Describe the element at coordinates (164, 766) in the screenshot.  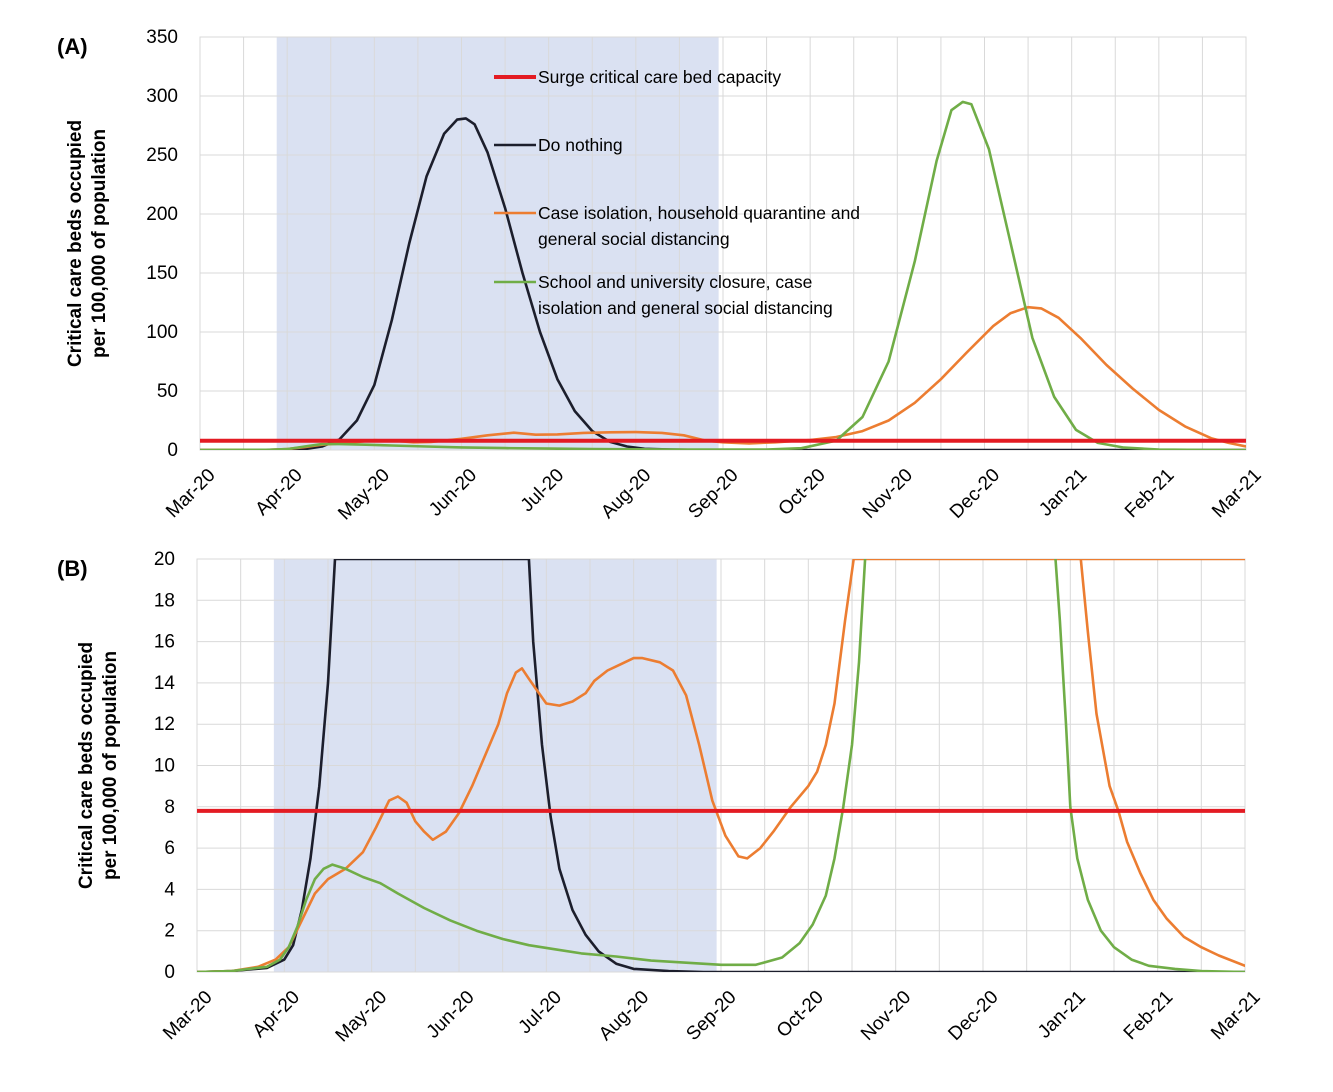
I see `y-tick-label: 10` at that location.